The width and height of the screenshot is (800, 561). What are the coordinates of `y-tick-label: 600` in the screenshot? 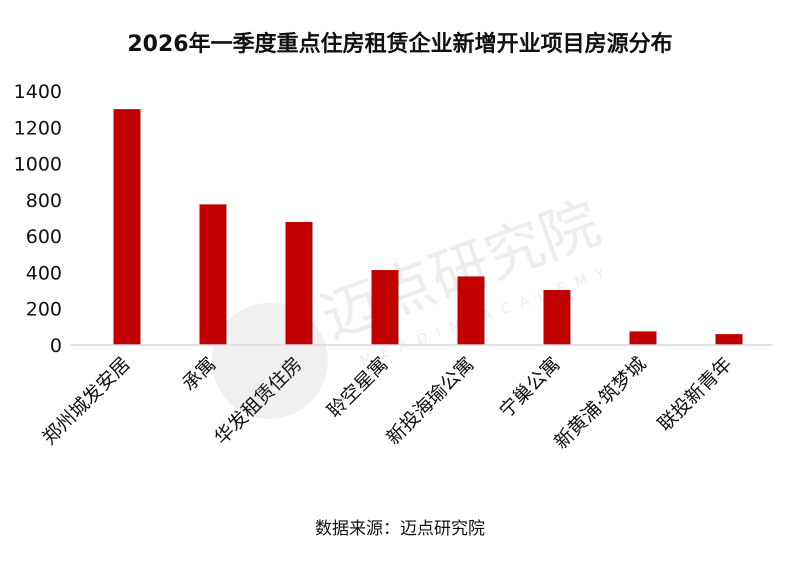 It's located at (44, 237).